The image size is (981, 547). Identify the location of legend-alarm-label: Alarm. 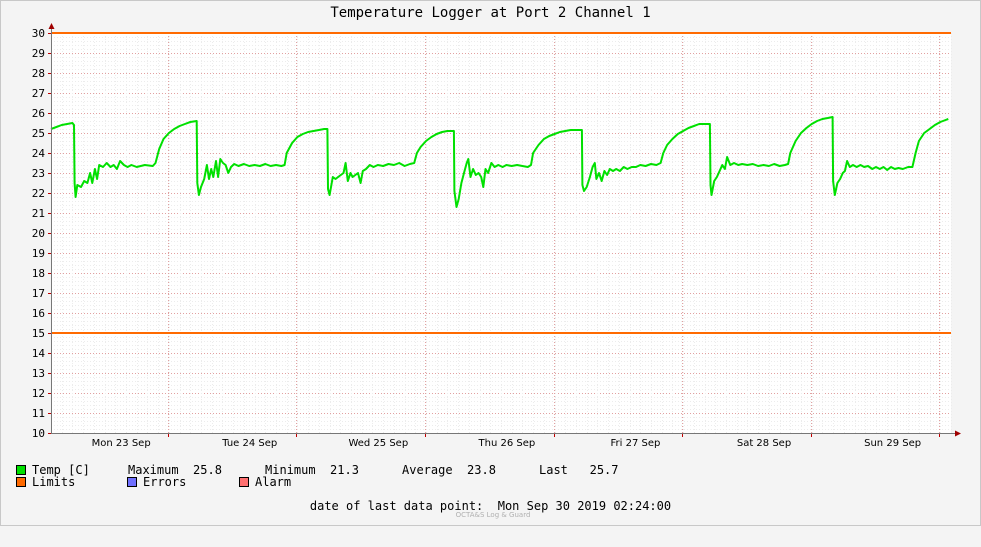
(273, 482).